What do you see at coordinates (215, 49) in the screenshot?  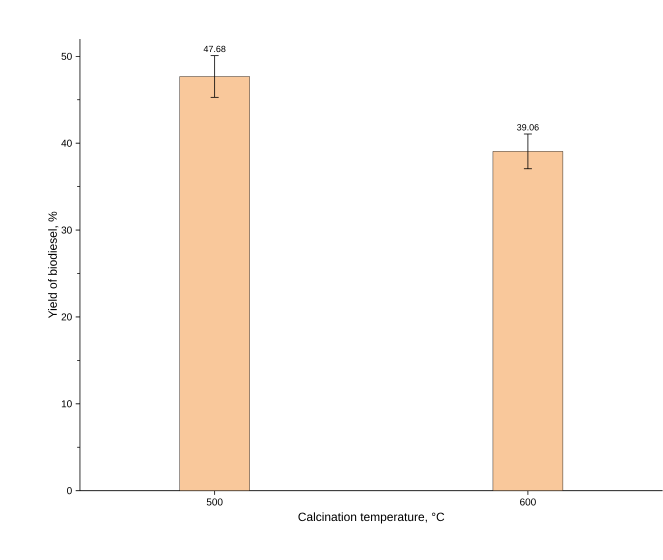 I see `data-label: 47.68` at bounding box center [215, 49].